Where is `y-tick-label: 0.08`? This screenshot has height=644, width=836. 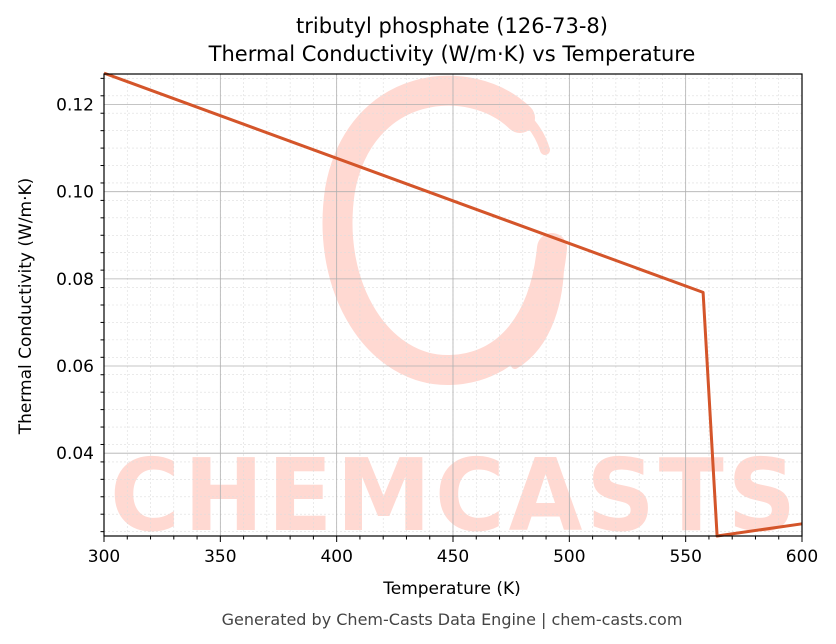 y-tick-label: 0.08 is located at coordinates (75, 280).